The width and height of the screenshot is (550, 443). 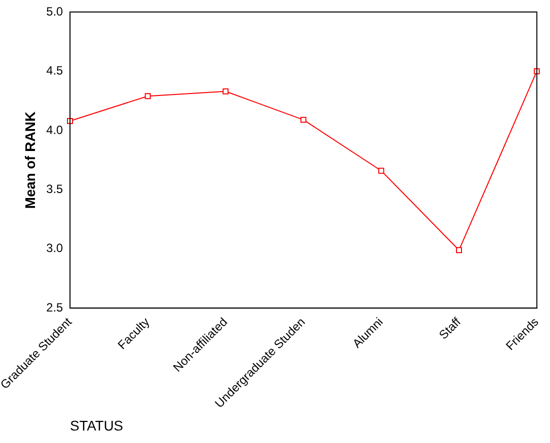 I want to click on y-tick-label: 2.5, so click(x=55, y=307).